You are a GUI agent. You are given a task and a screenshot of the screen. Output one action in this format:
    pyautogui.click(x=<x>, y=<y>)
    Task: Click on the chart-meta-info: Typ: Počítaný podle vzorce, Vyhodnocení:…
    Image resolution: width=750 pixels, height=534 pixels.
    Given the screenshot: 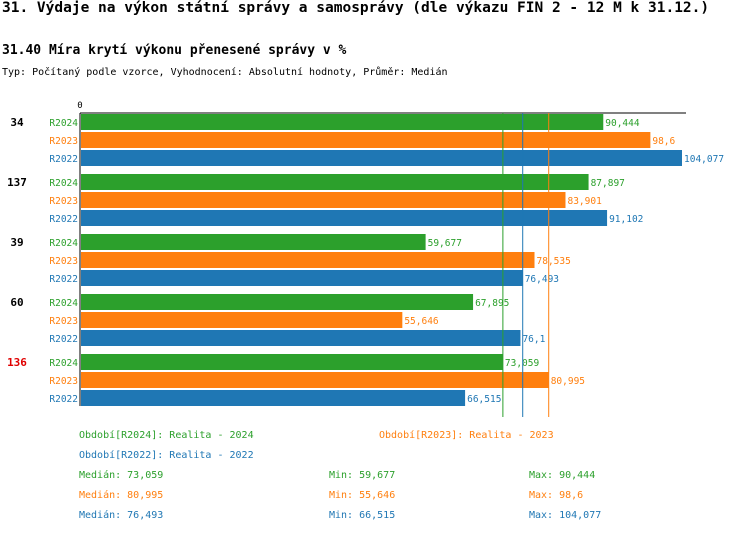 What is the action you would take?
    pyautogui.click(x=225, y=72)
    